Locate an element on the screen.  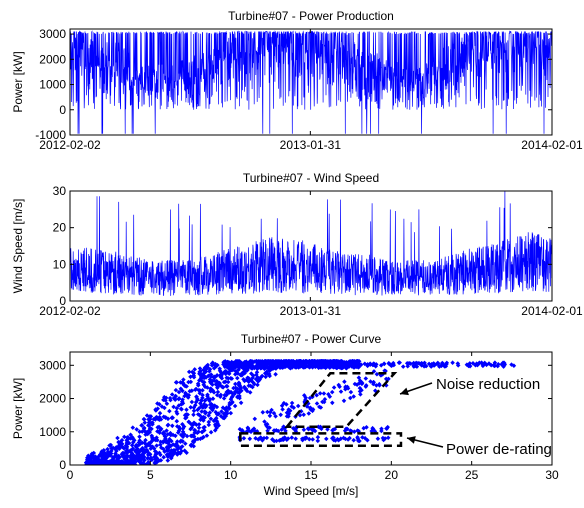
y-tick-label: 1000 is located at coordinates (52, 432).